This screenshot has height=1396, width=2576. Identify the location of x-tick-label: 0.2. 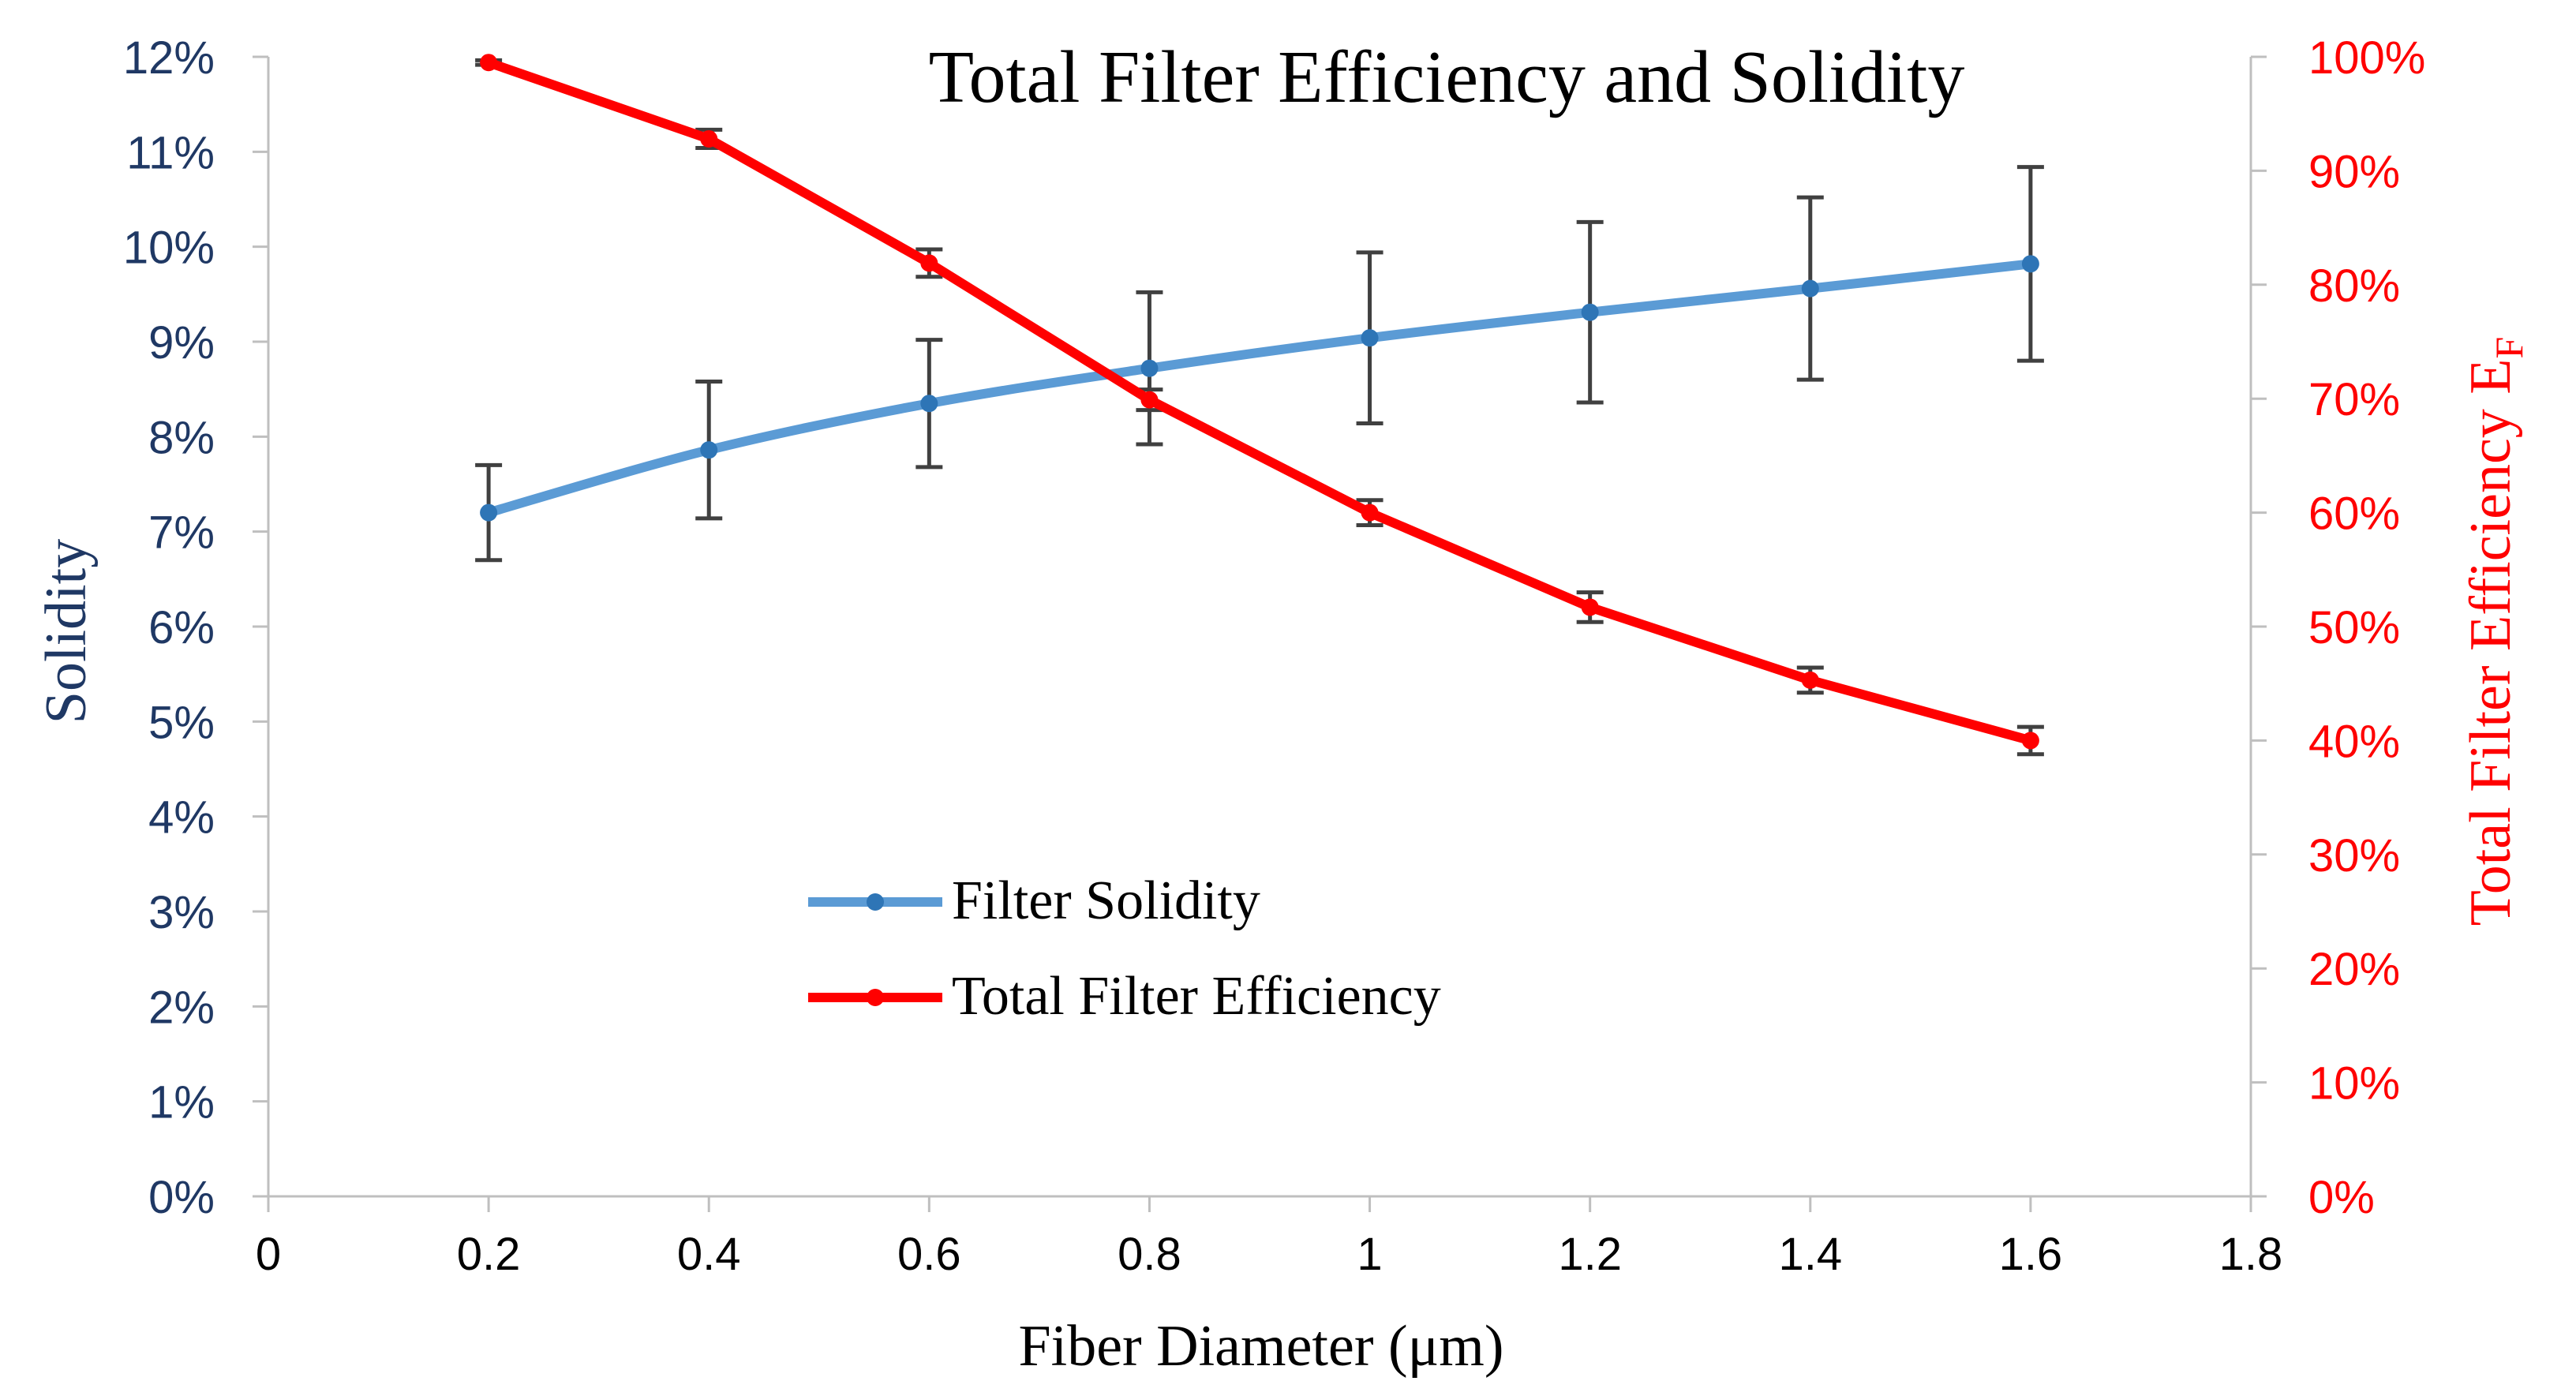
(489, 1254).